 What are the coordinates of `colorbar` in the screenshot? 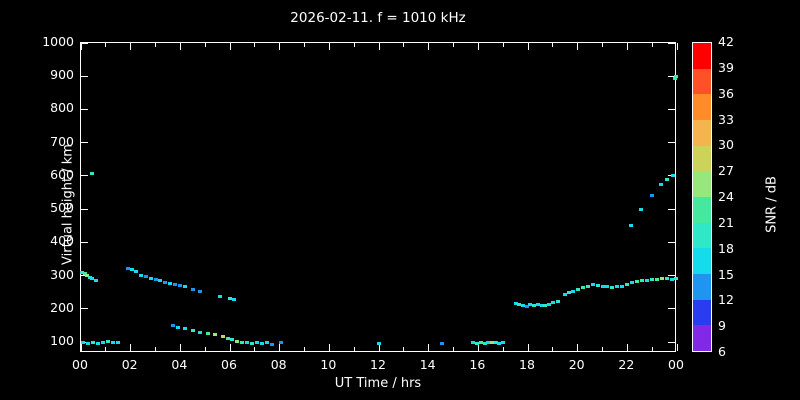 It's located at (702, 197).